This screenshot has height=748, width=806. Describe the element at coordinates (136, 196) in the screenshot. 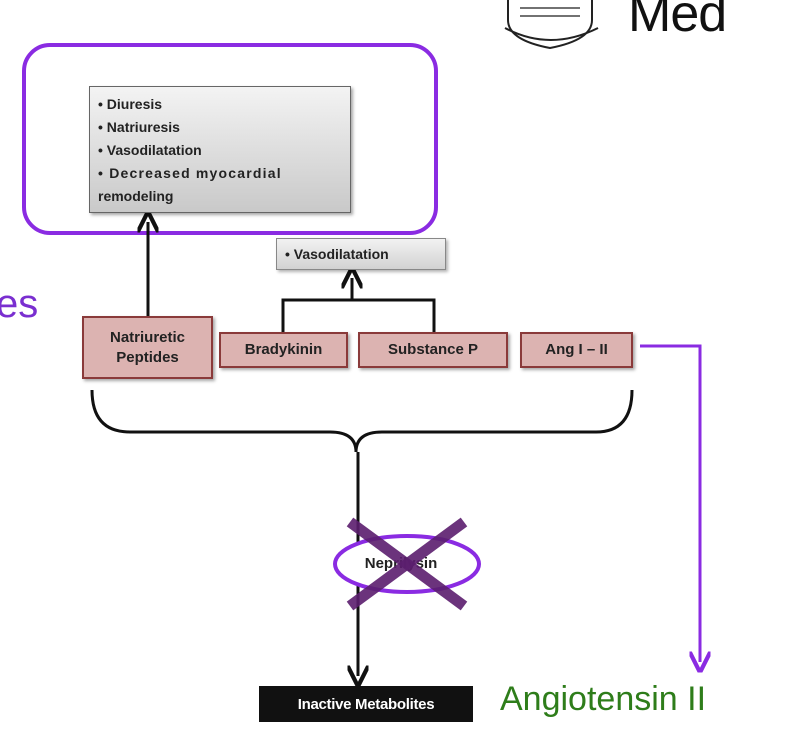

I see `effect-remodeling-cont: remodeling` at that location.